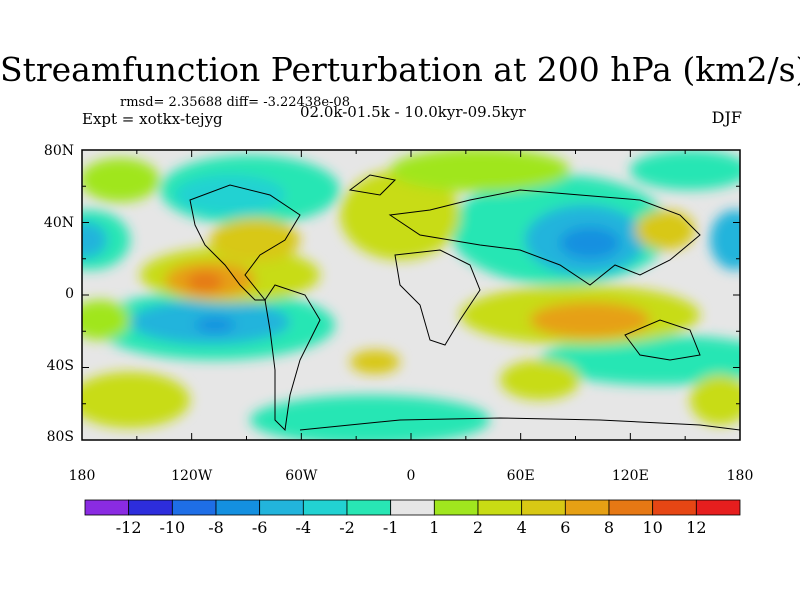 Image resolution: width=800 pixels, height=600 pixels. Describe the element at coordinates (60, 365) in the screenshot. I see `latitude-label: 40S` at that location.